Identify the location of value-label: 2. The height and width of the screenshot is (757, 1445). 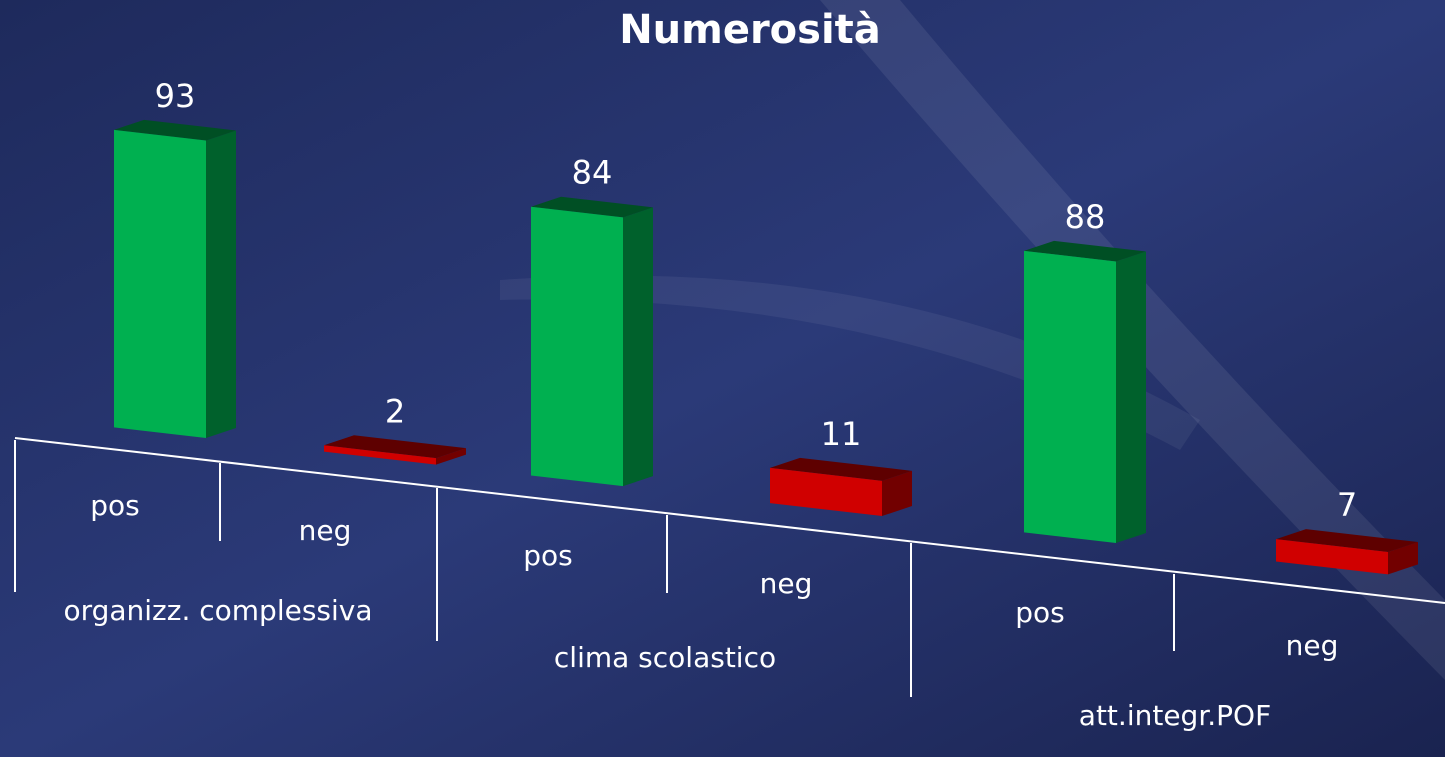
(395, 411).